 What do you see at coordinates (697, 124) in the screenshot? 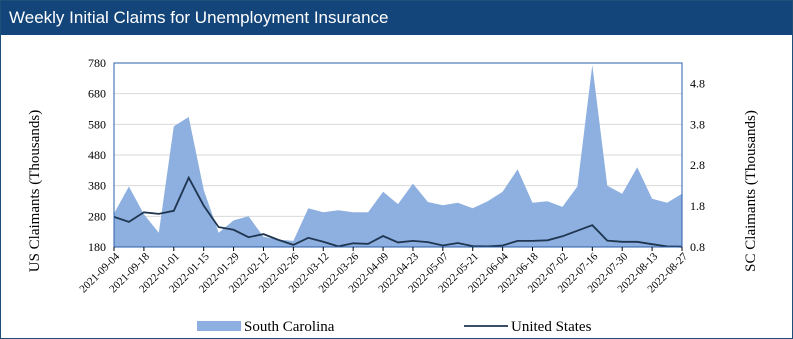
I see `right-tick-label: 3.8` at bounding box center [697, 124].